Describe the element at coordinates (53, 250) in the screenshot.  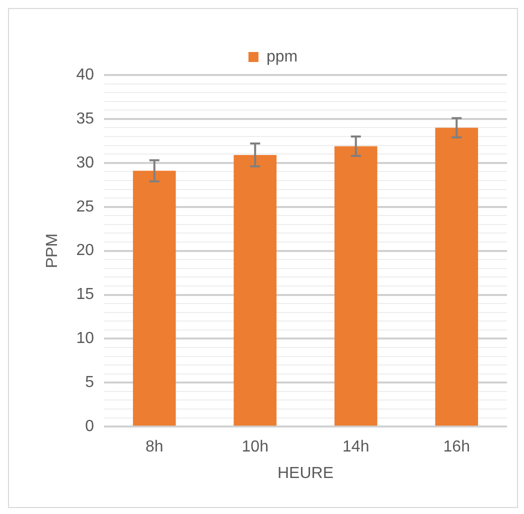
I see `y-axis-title: PPM` at that location.